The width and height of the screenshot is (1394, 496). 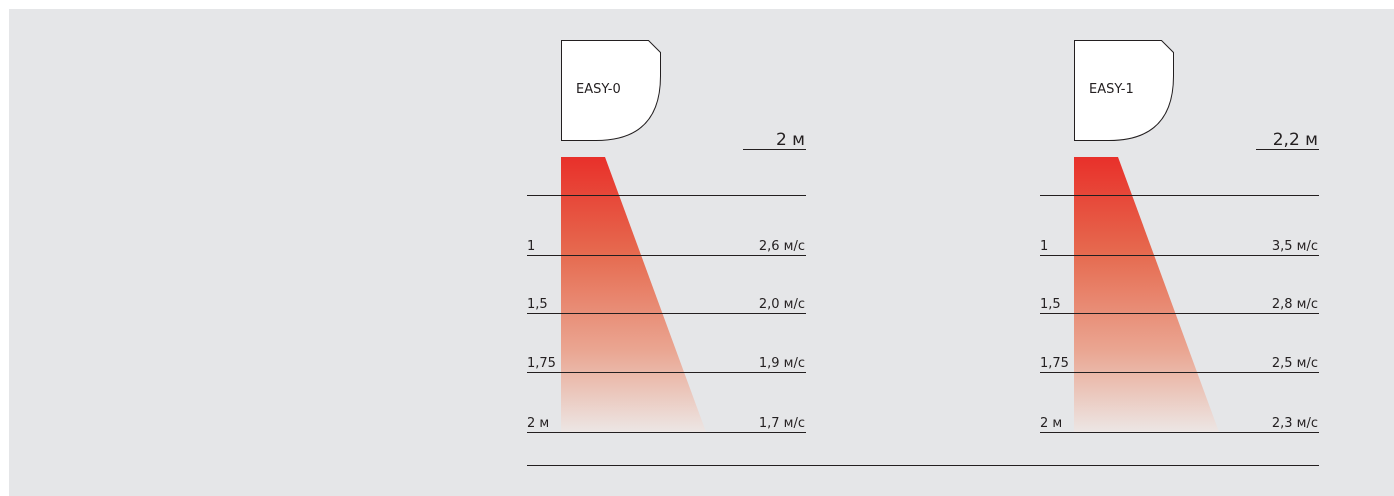 I want to click on speed-label: 2,5 м/с, so click(x=1295, y=363).